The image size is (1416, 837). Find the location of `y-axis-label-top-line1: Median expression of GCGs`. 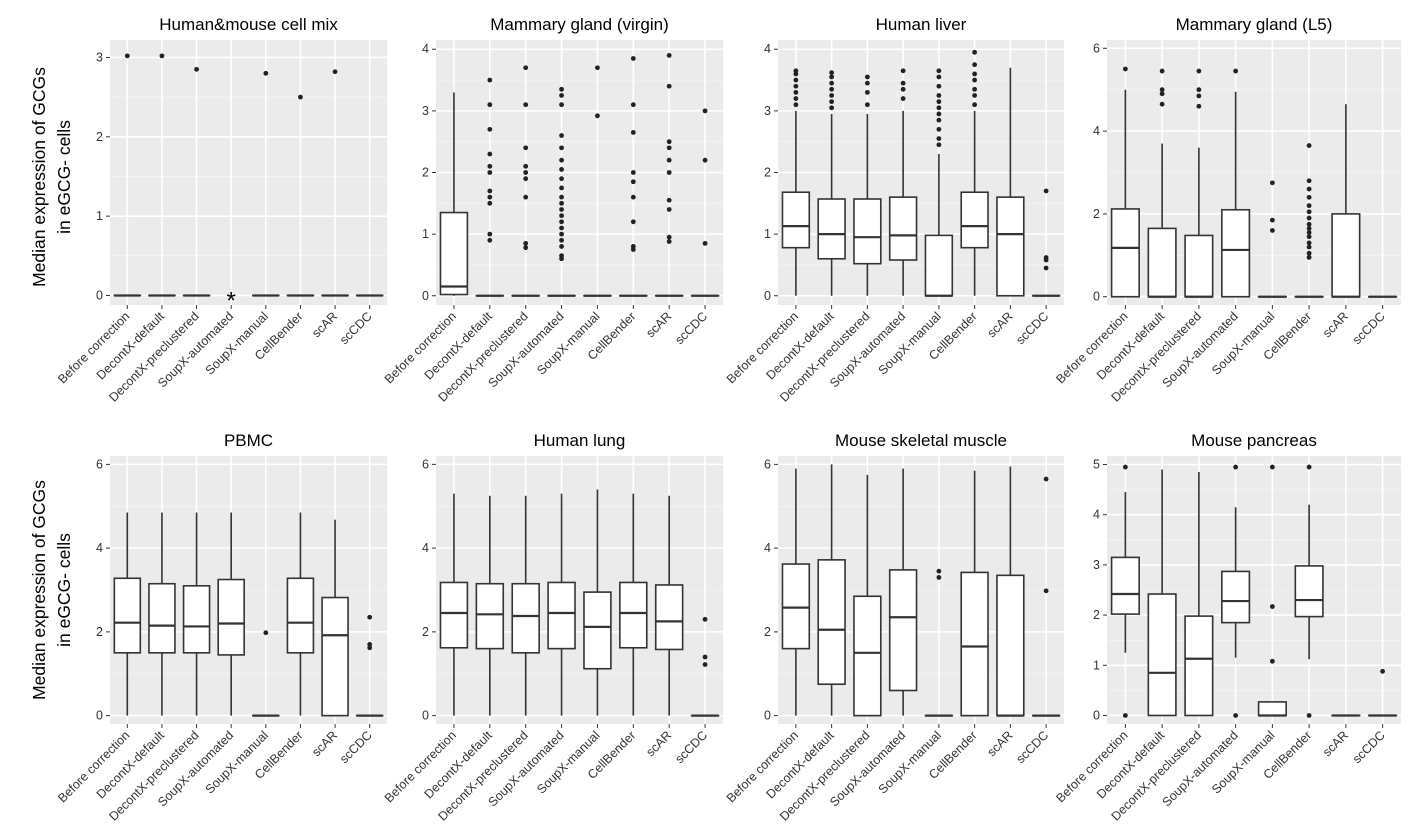

y-axis-label-top-line1: Median expression of GCGs is located at coordinates (39, 177).